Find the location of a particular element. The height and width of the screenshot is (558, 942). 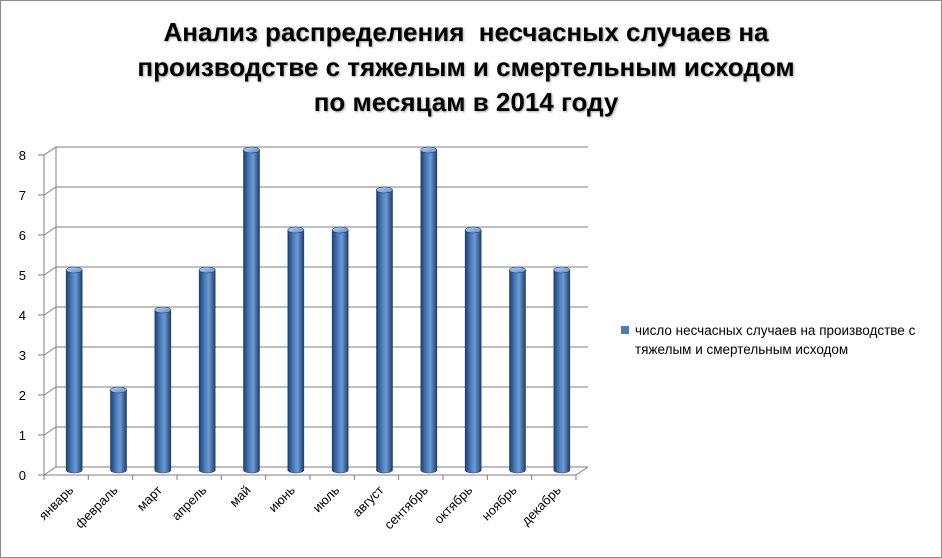

y-tick-label-4: 4 is located at coordinates (22, 315).